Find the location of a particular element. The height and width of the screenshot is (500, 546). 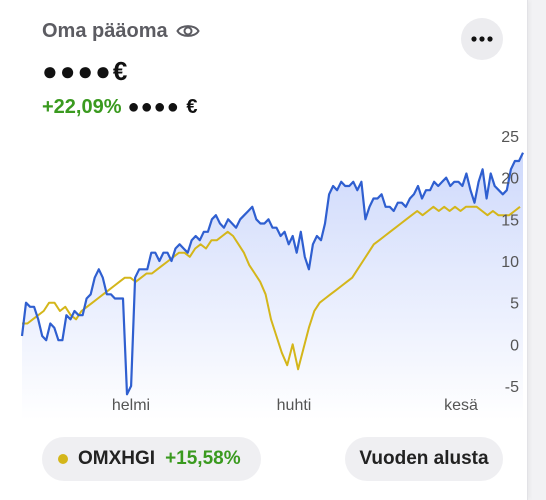

index-legend-chip: OMXHGI +15,58% is located at coordinates (151, 459).